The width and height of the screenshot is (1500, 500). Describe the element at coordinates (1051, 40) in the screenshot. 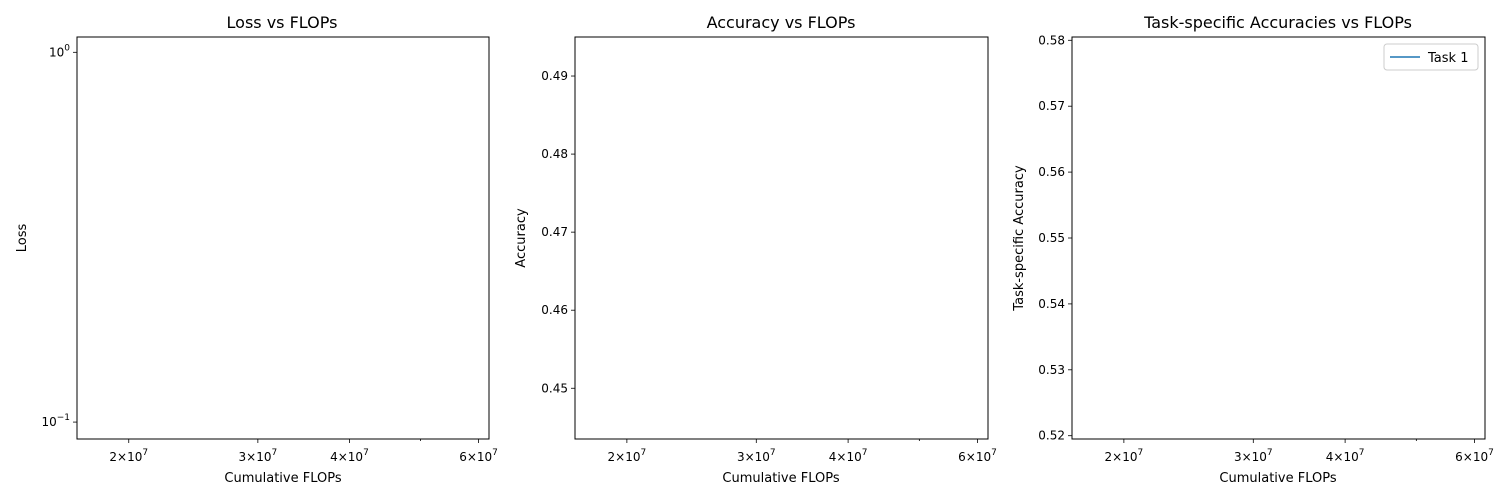

I see `y-tick-label: 0.58` at that location.